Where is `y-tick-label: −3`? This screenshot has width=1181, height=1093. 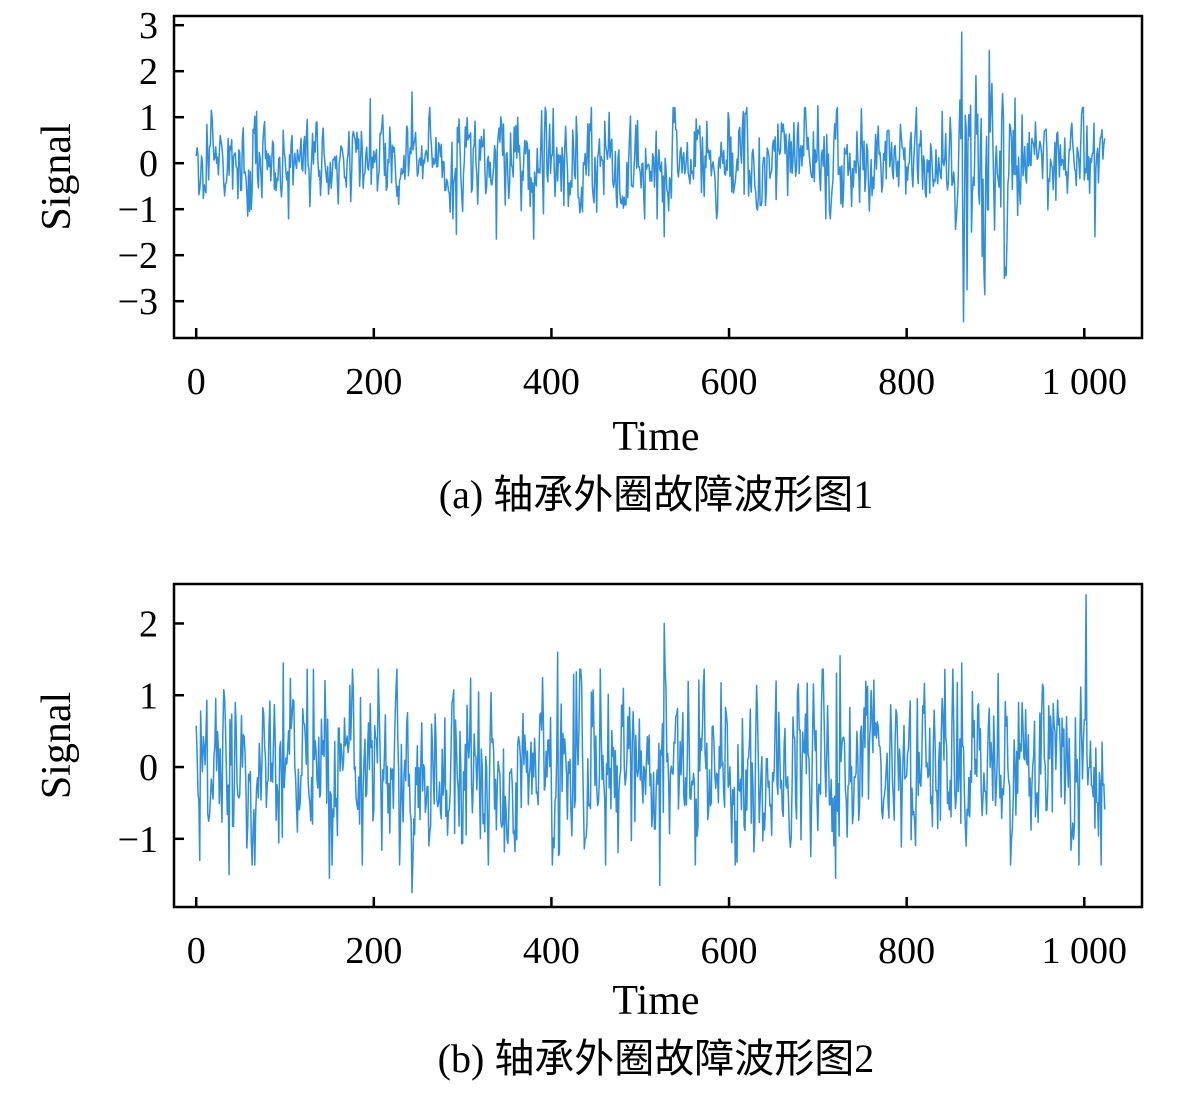 y-tick-label: −3 is located at coordinates (138, 302).